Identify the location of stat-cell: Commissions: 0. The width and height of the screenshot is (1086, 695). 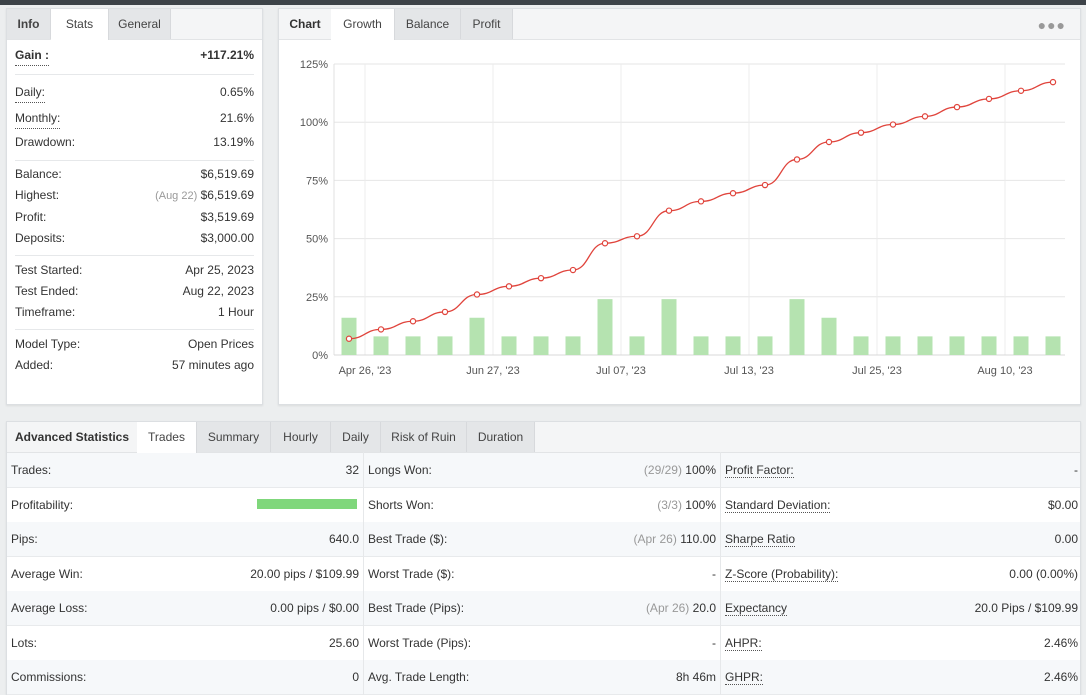
(185, 677).